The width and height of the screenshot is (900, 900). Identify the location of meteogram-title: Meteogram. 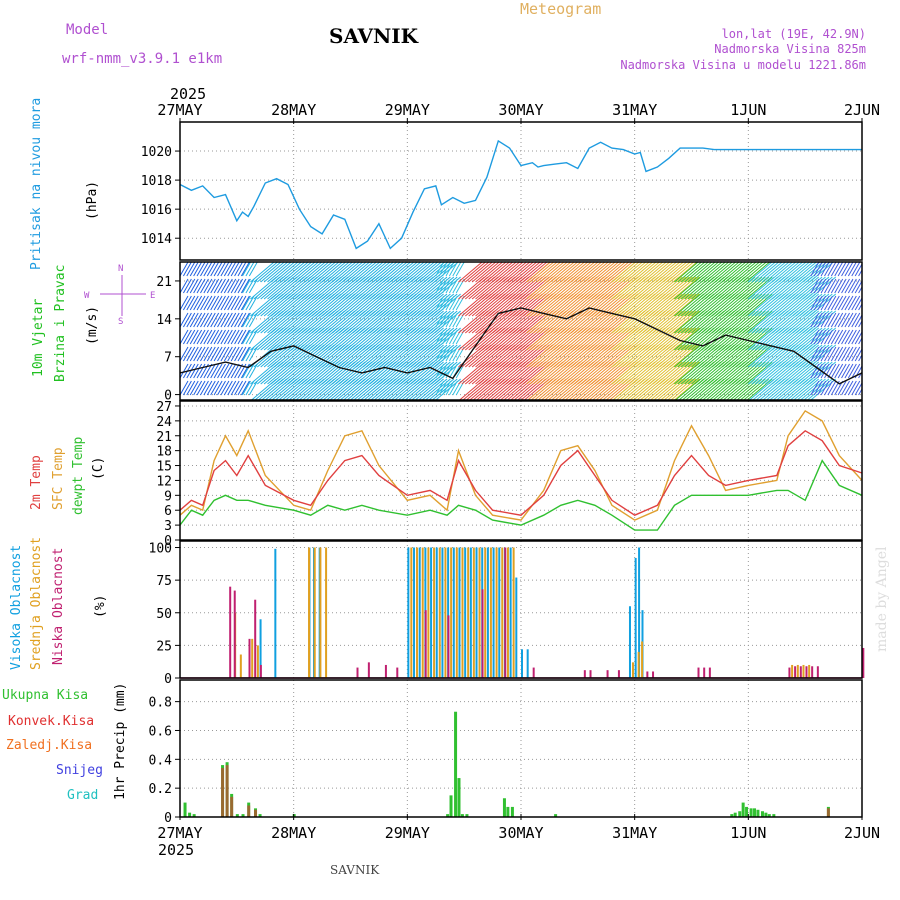
(560, 9).